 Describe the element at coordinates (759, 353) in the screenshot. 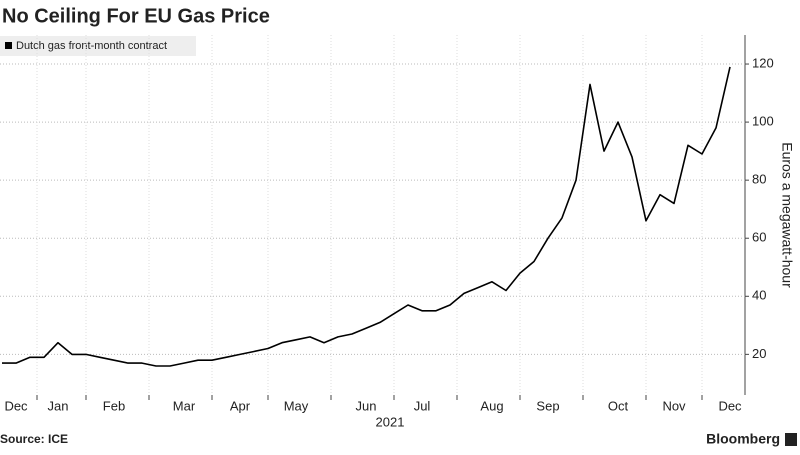

I see `y-tick-label: 20` at that location.